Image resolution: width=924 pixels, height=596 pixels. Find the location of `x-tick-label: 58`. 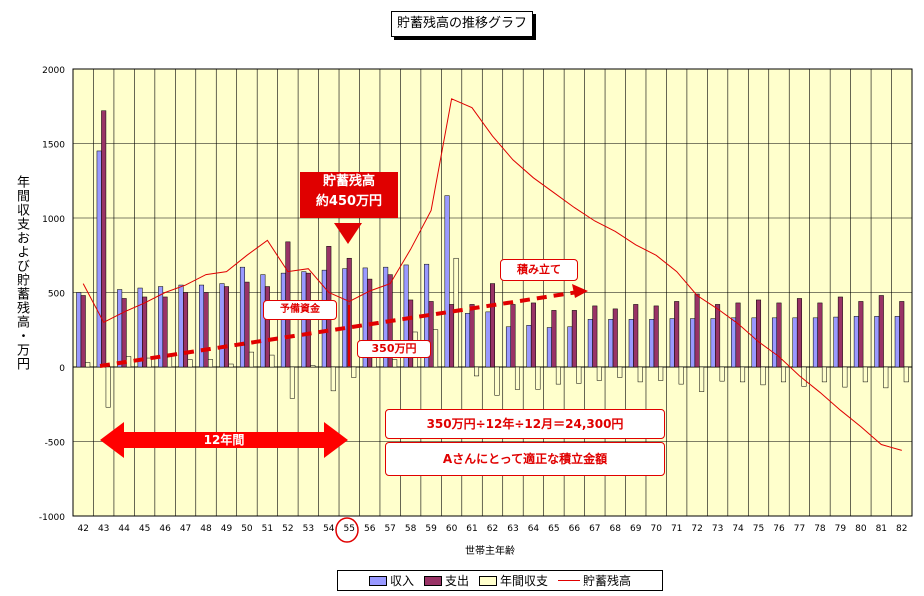

x-tick-label: 58 is located at coordinates (411, 529).